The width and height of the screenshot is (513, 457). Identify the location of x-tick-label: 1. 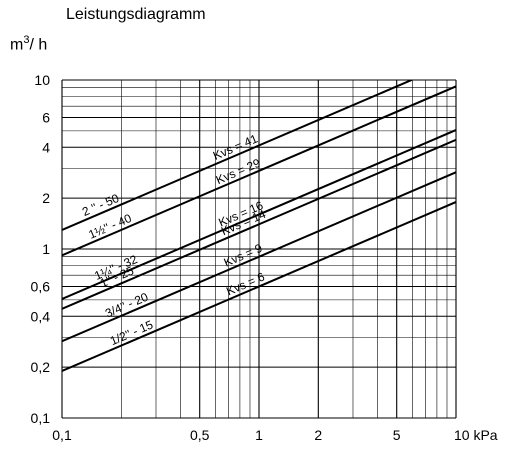
(259, 435).